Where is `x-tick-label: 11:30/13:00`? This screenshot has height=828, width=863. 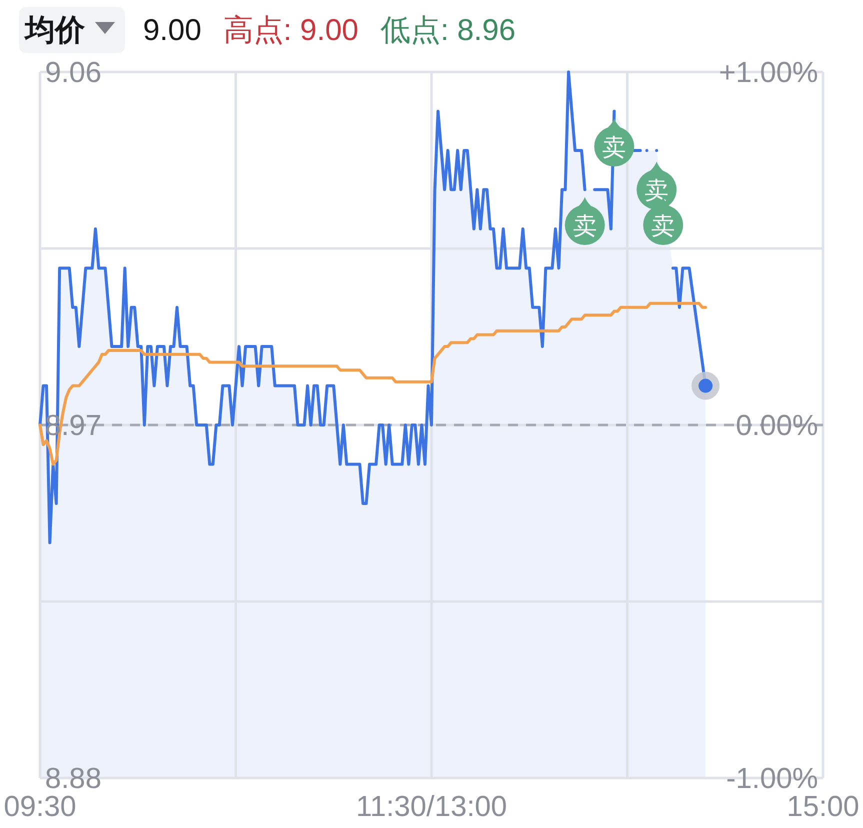 x-tick-label: 11:30/13:00 is located at coordinates (432, 807).